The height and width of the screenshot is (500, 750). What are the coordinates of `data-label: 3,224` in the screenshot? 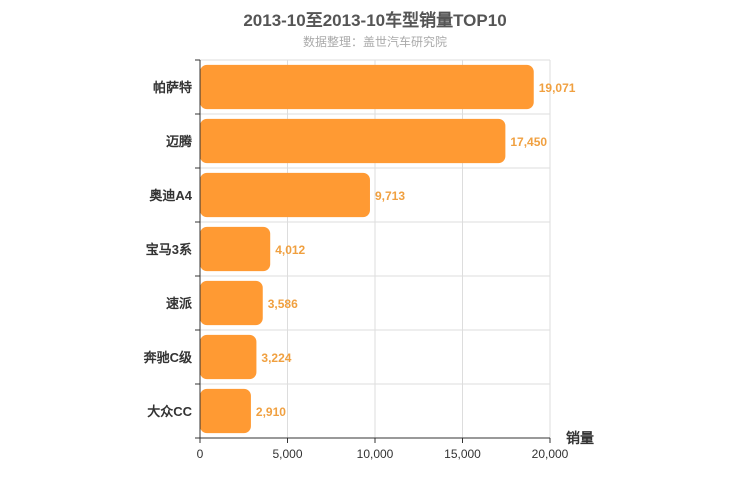 It's located at (276, 358).